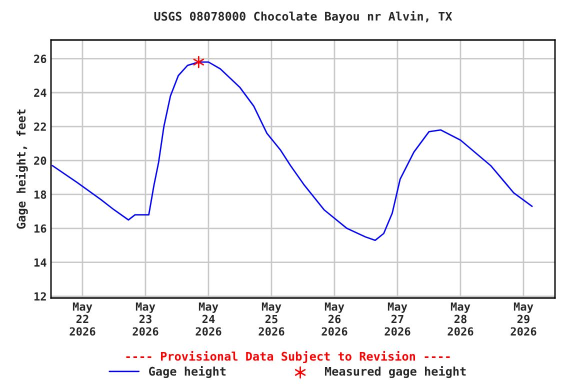 Image resolution: width=576 pixels, height=384 pixels. What do you see at coordinates (40, 194) in the screenshot?
I see `y-tick-label: 18` at bounding box center [40, 194].